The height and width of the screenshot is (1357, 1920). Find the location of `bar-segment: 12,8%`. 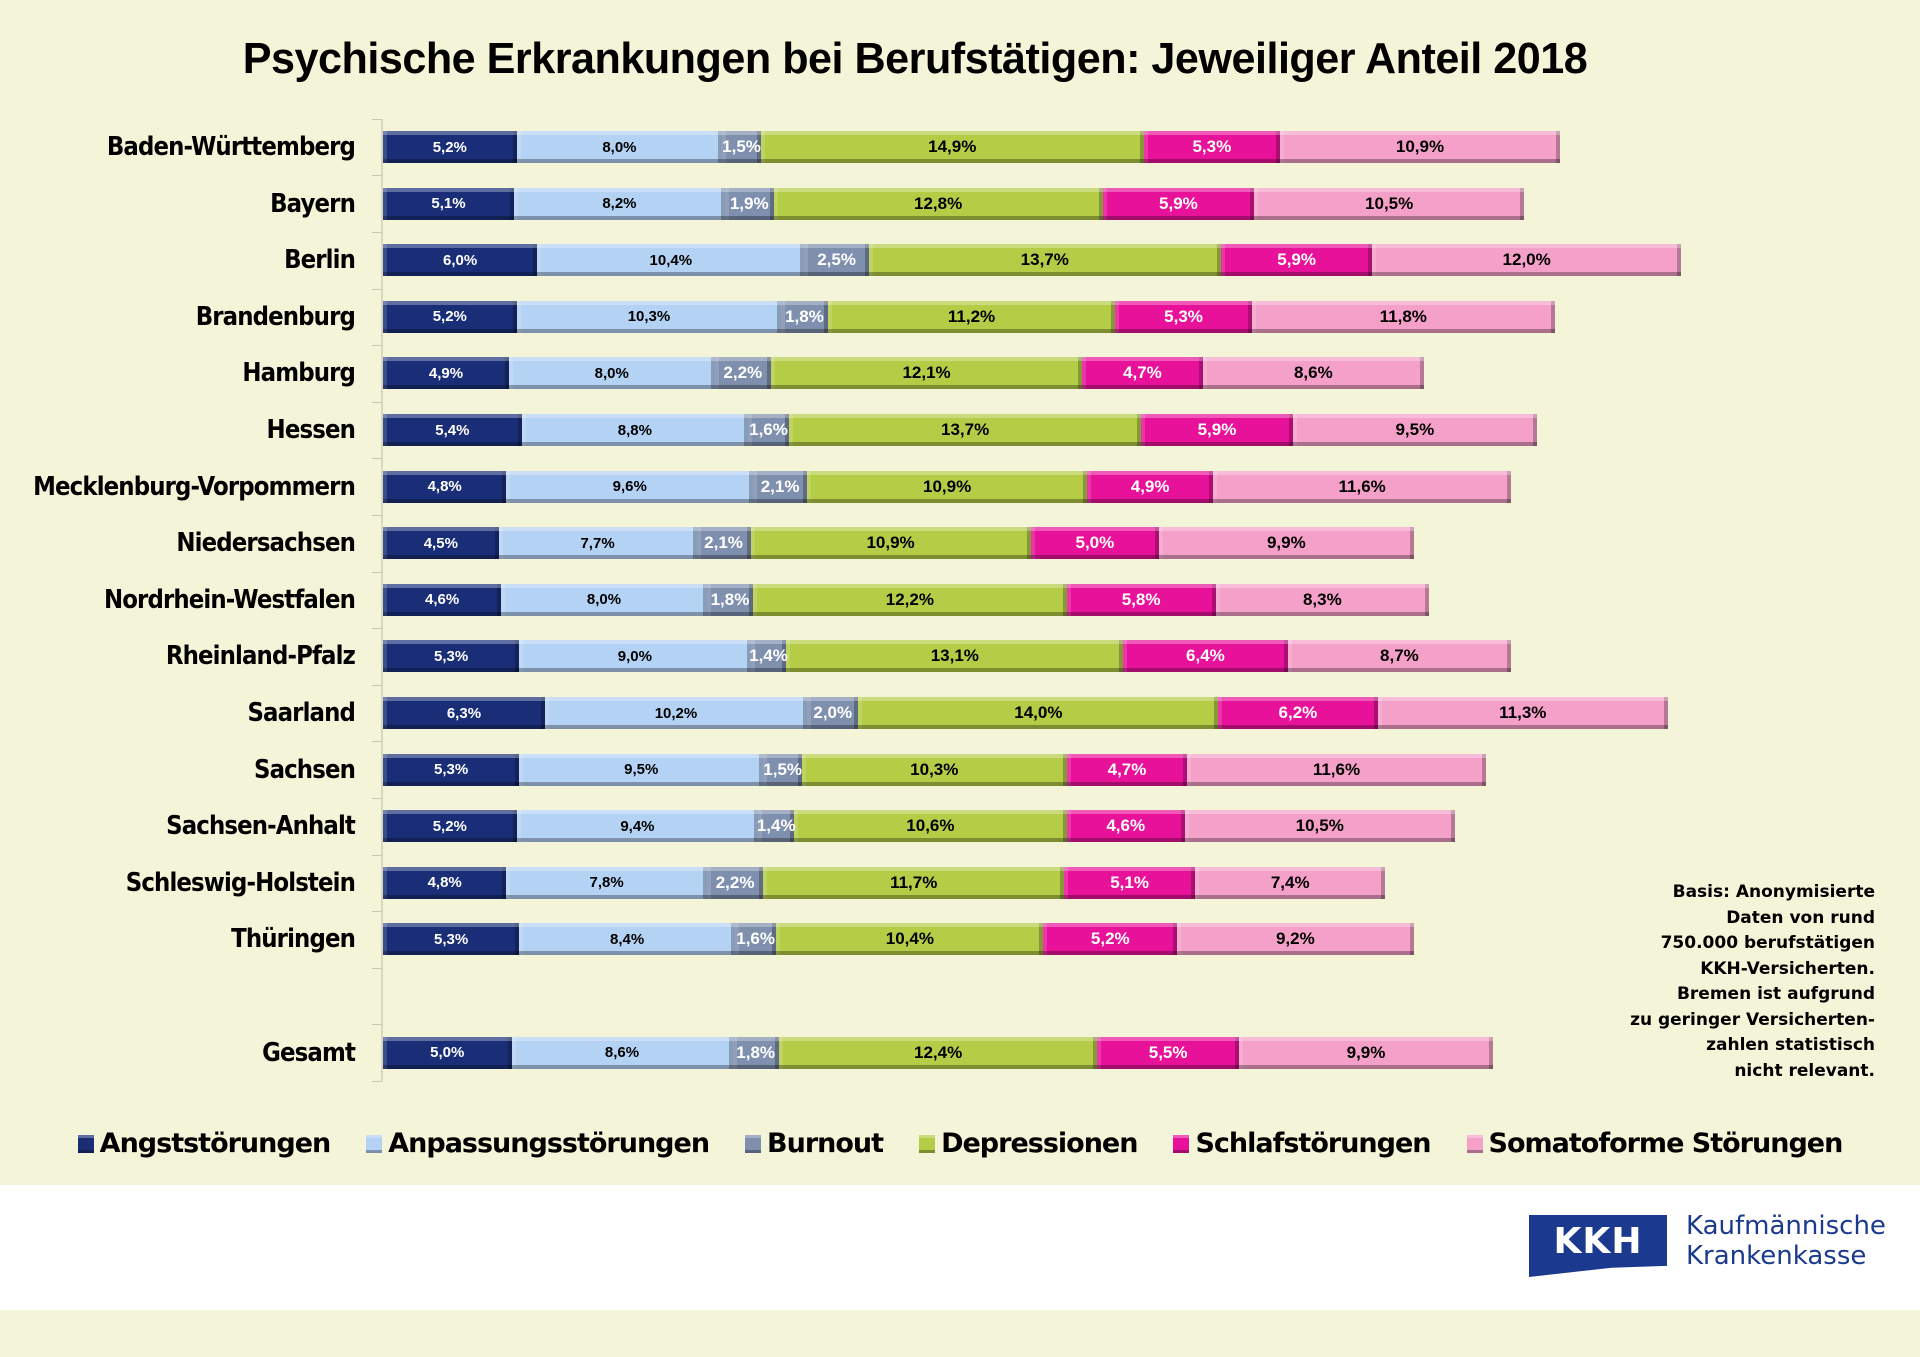

bar-segment: 12,8% is located at coordinates (938, 203).